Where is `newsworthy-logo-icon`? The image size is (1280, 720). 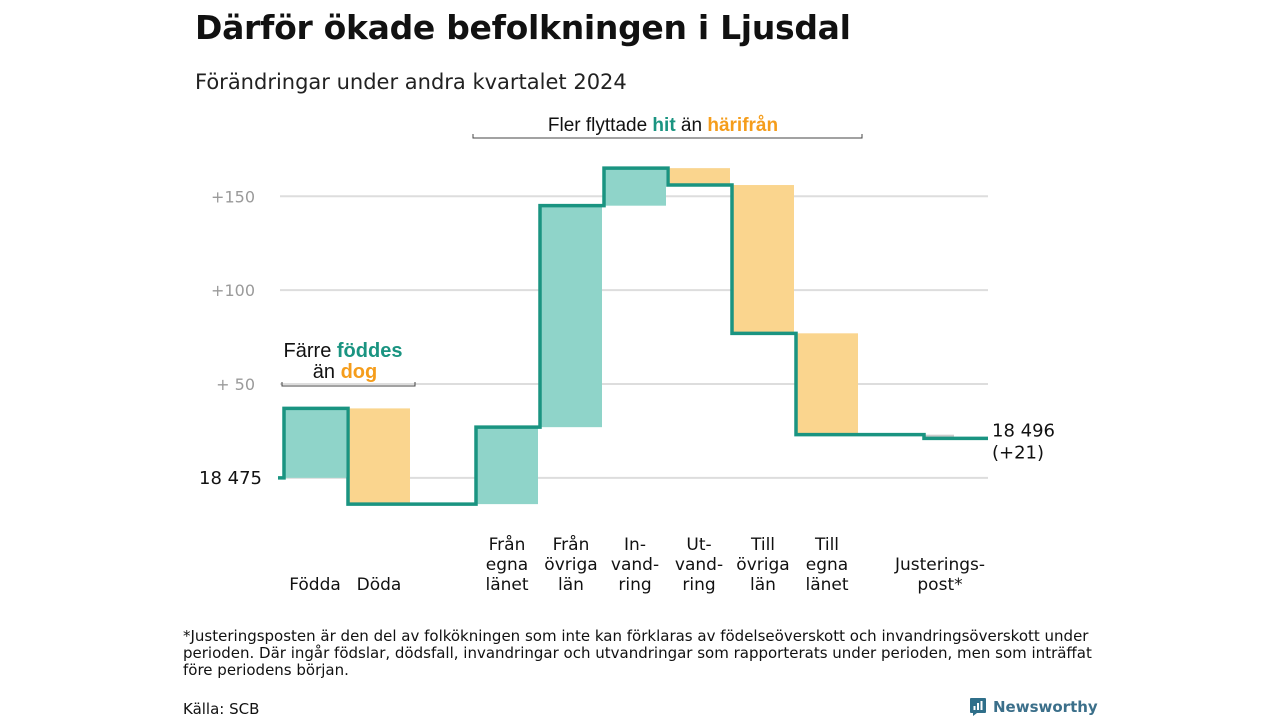
newsworthy-logo-icon is located at coordinates (978, 707).